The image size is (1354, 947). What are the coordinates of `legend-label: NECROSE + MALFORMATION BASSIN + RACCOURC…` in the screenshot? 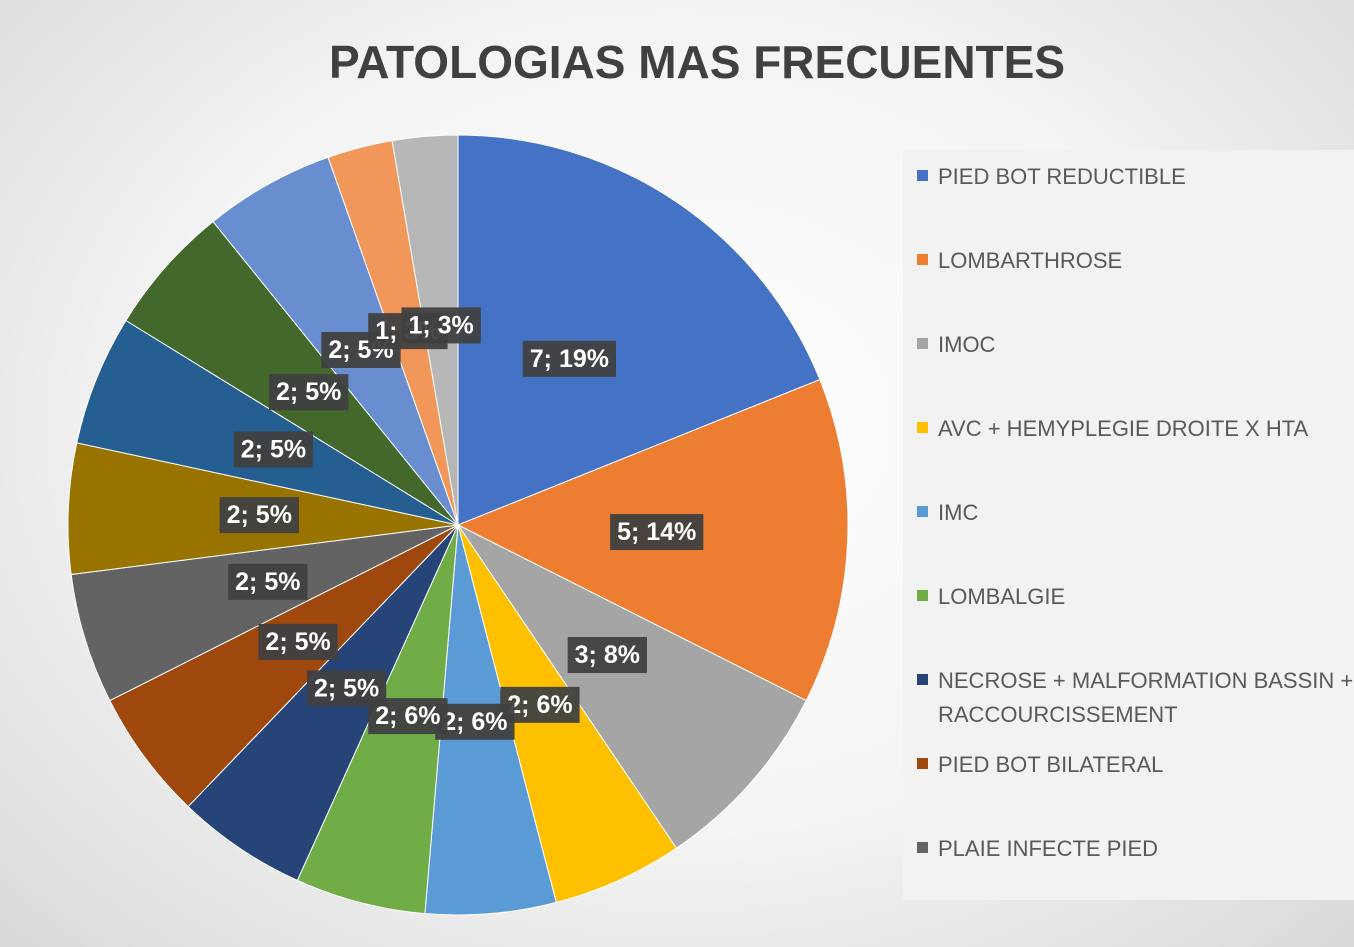 It's located at (1146, 697).